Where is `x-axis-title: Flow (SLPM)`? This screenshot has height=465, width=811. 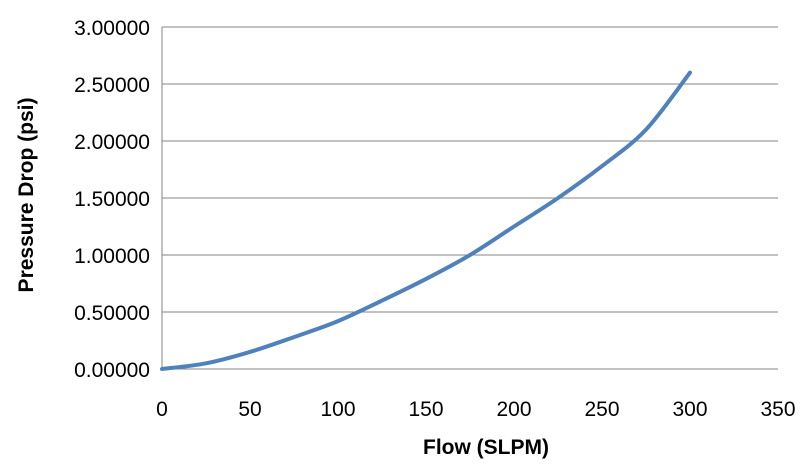
x-axis-title: Flow (SLPM) is located at coordinates (486, 447).